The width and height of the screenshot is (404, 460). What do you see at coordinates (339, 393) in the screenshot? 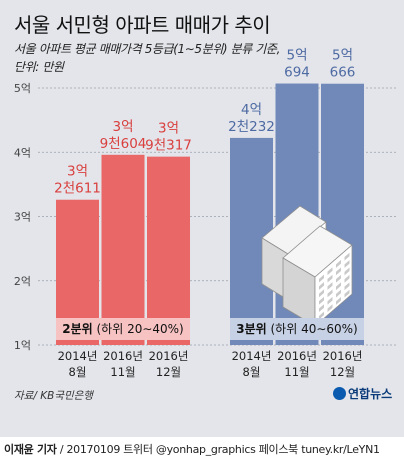
I see `logo-mark-icon` at bounding box center [339, 393].